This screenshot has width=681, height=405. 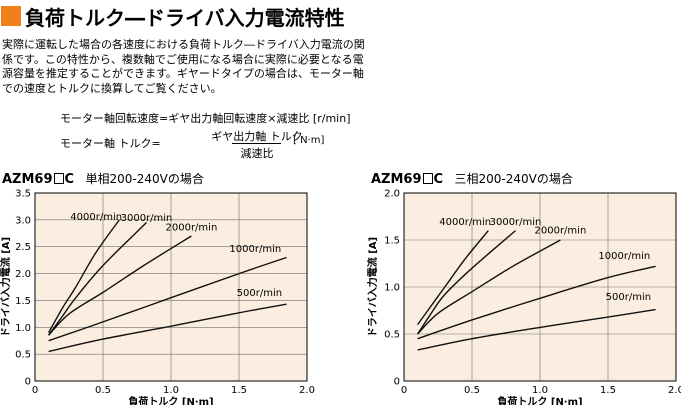 I want to click on chart1-series-label: 1000r/min, so click(x=255, y=249).